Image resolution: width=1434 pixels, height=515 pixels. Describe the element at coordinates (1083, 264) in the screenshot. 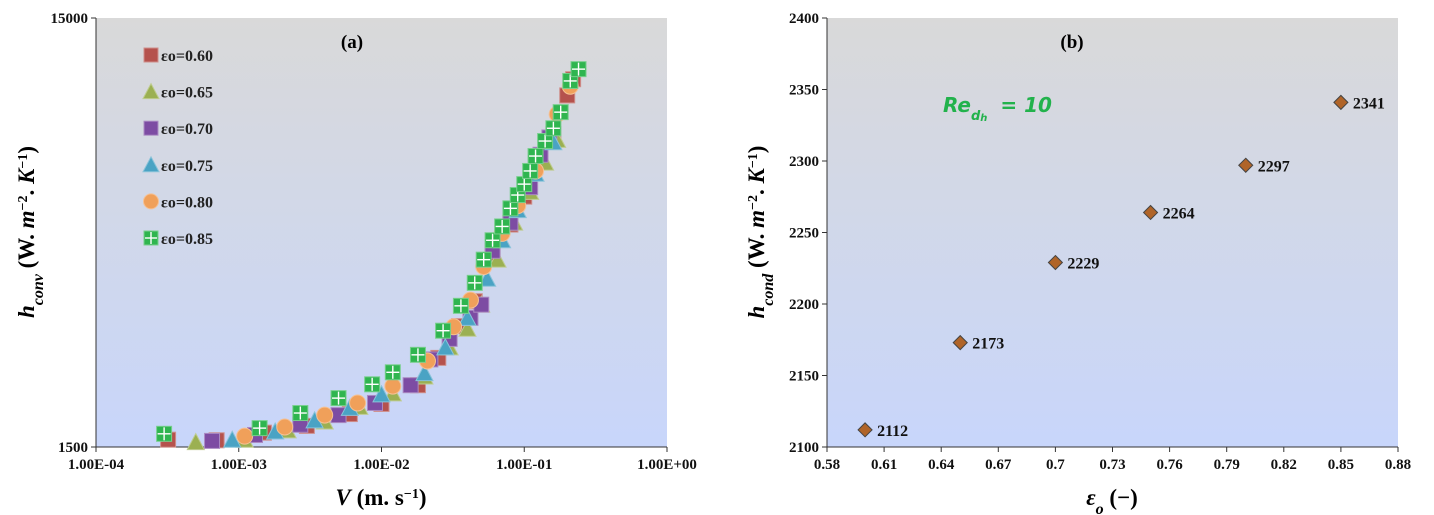

I see `data-label: 2229` at that location.